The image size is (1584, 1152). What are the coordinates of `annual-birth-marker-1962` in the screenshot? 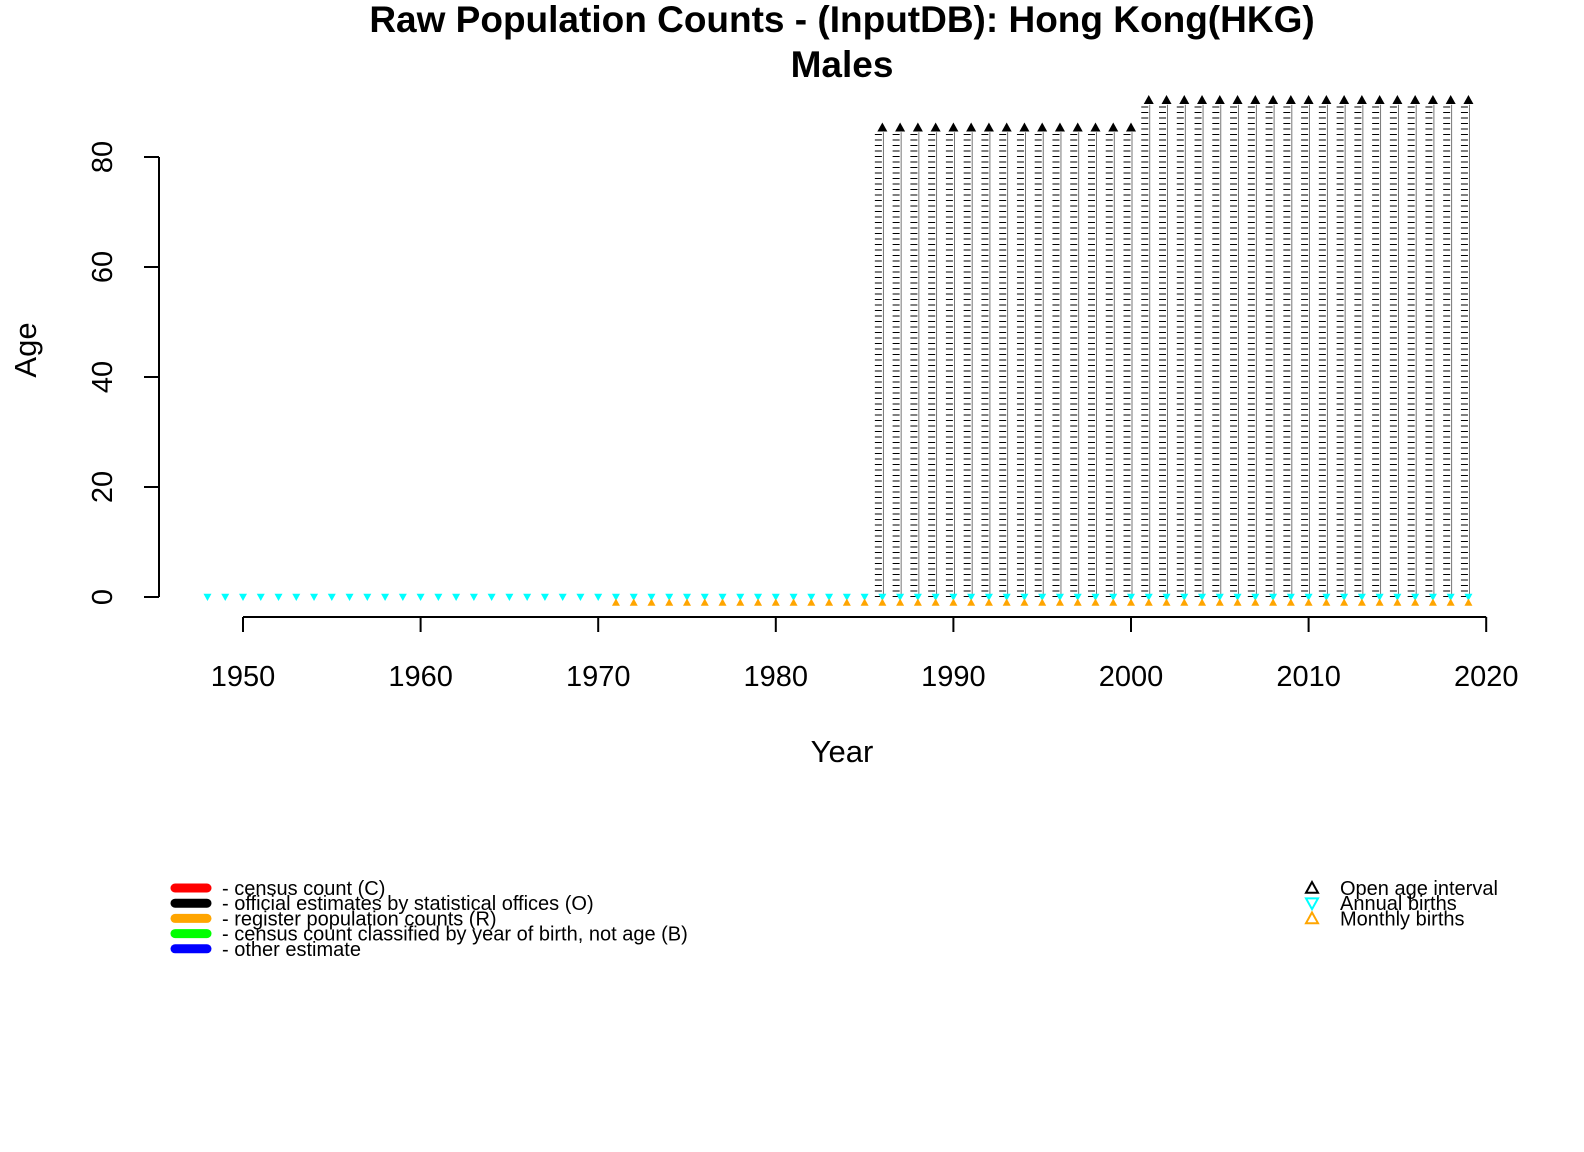 It's located at (456, 597).